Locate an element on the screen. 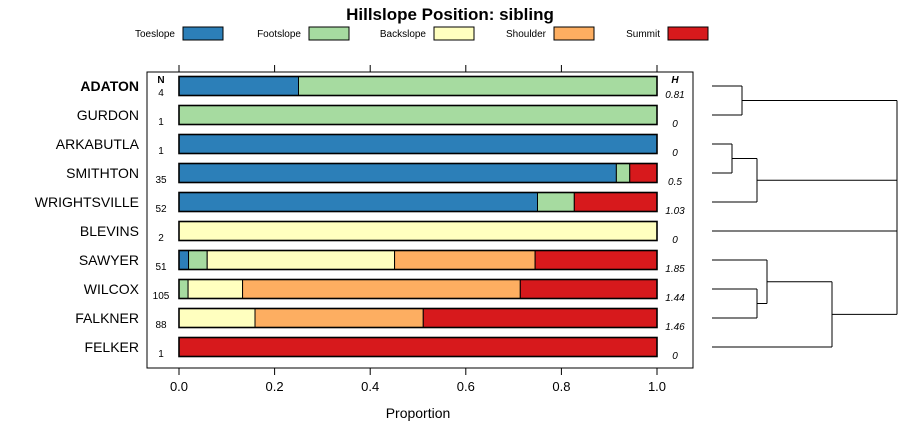  bar-segment-falkner-shoulder is located at coordinates (339, 318).